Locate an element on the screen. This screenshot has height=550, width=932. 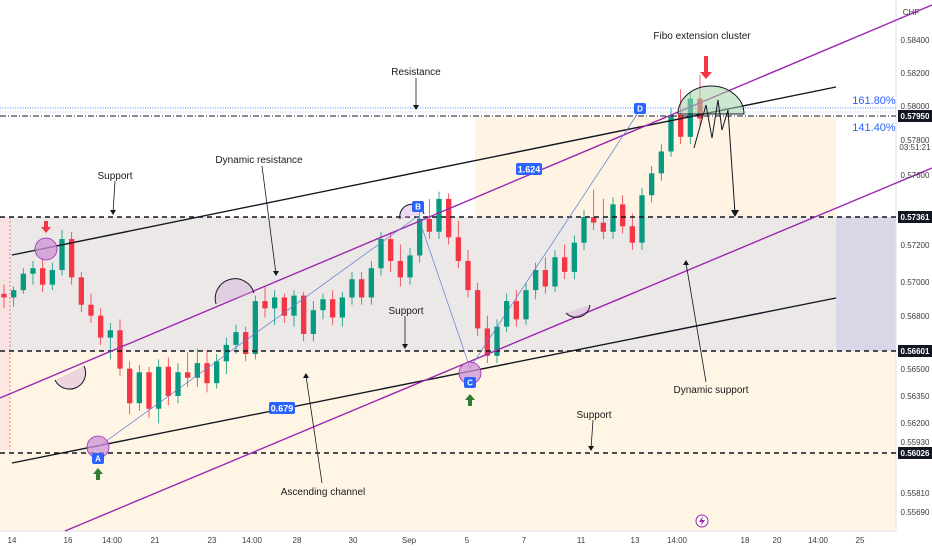
svg-text: 0.57361 is located at coordinates (915, 217).